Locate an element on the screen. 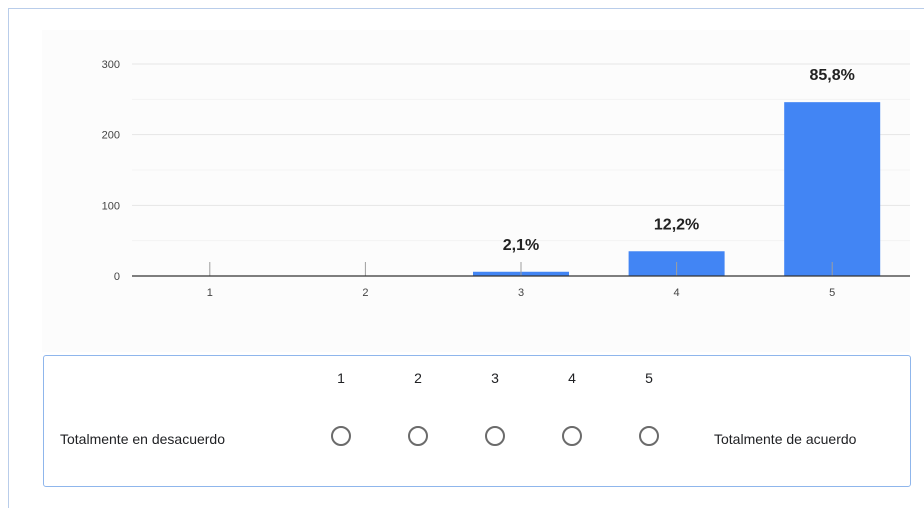 Image resolution: width=924 pixels, height=508 pixels. data-label: 2,1% is located at coordinates (521, 245).